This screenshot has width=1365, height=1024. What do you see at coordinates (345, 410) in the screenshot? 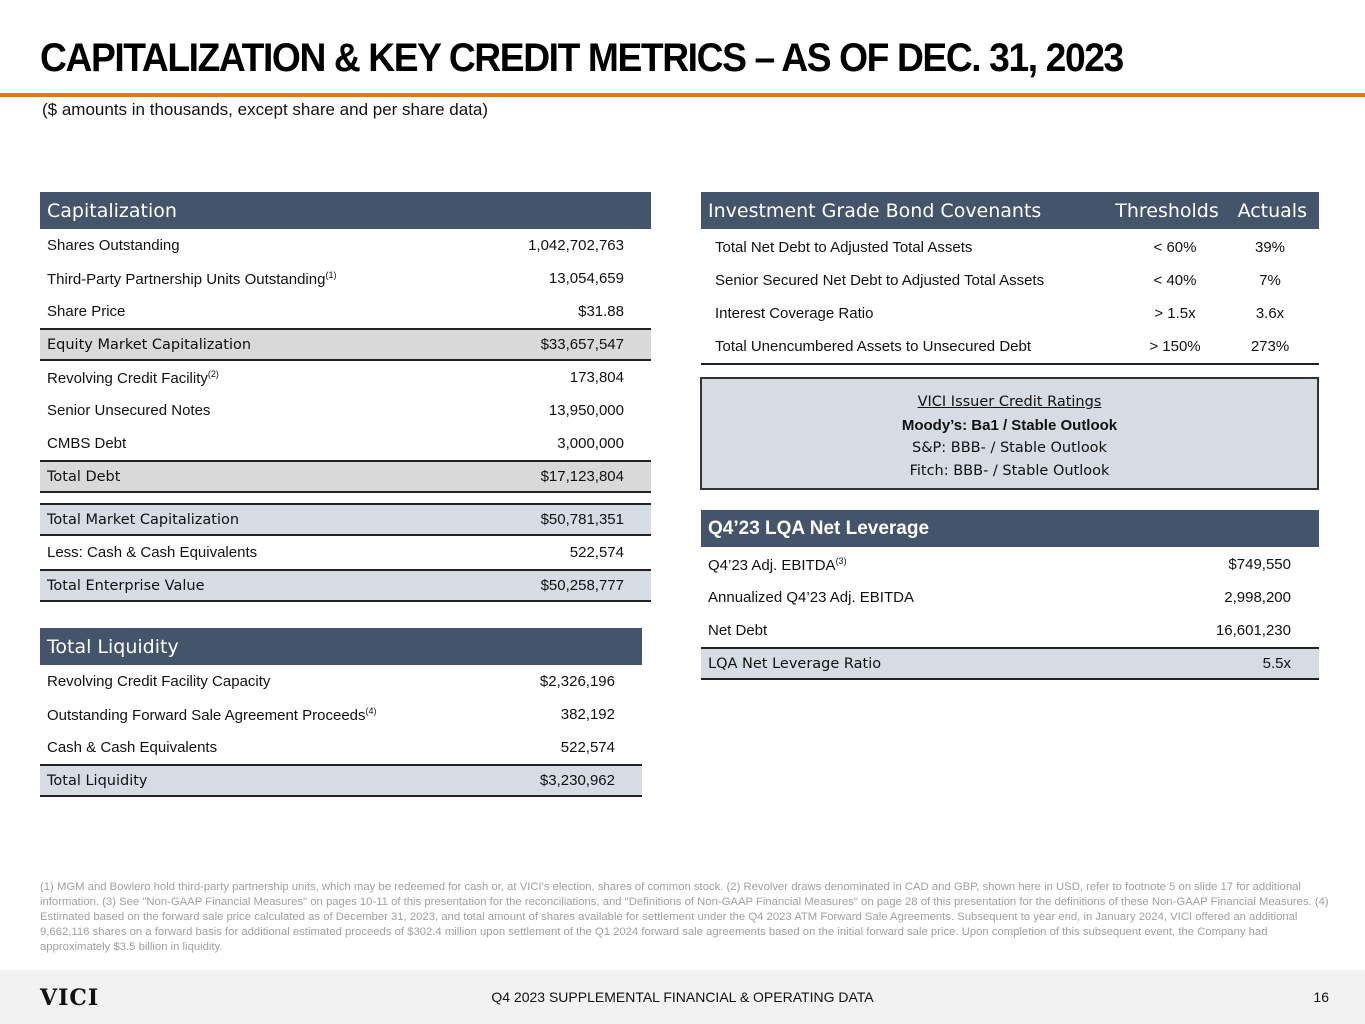
I see `table-row: Senior Unsecured Notes 13,950,000` at bounding box center [345, 410].